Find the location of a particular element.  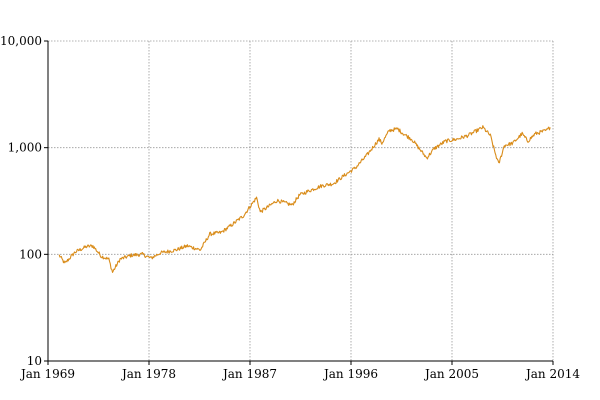

x-tick-label: Jan 1978 is located at coordinates (148, 374).